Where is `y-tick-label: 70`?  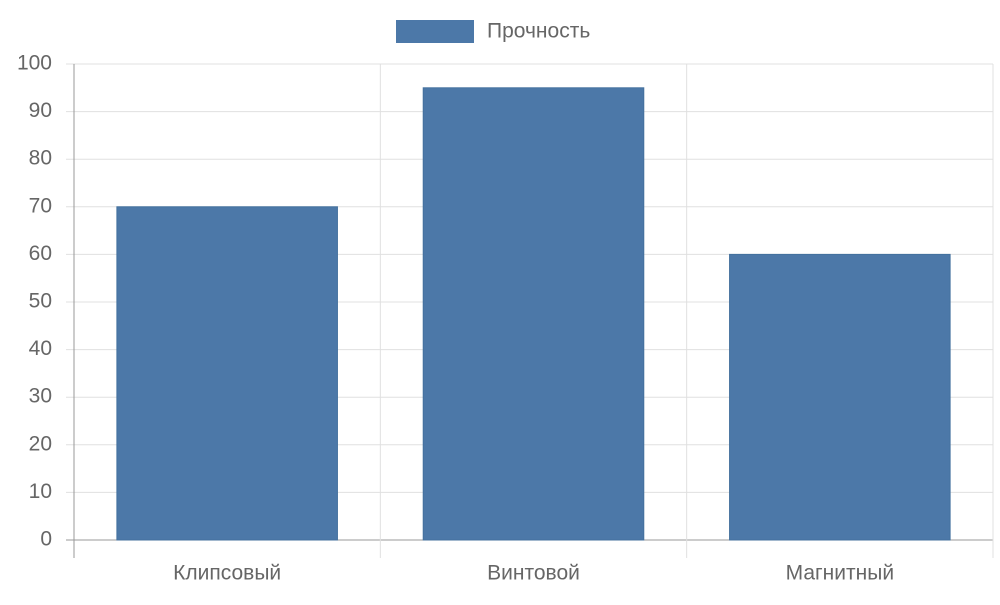 y-tick-label: 70 is located at coordinates (40, 205).